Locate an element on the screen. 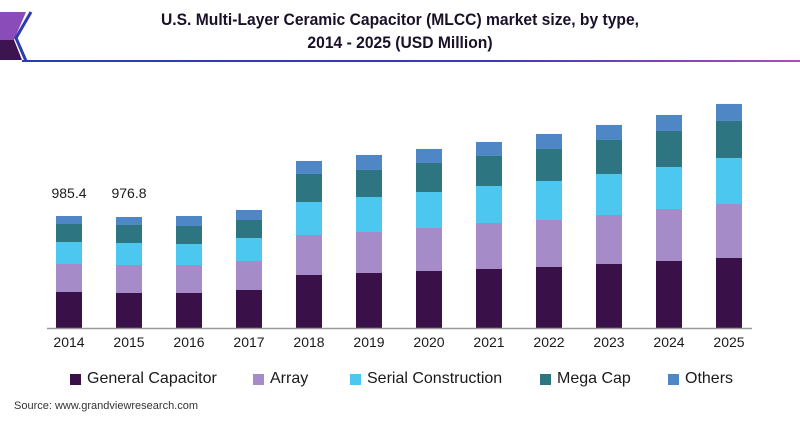  bar-segment-general-capacitor-2017 is located at coordinates (249, 308).